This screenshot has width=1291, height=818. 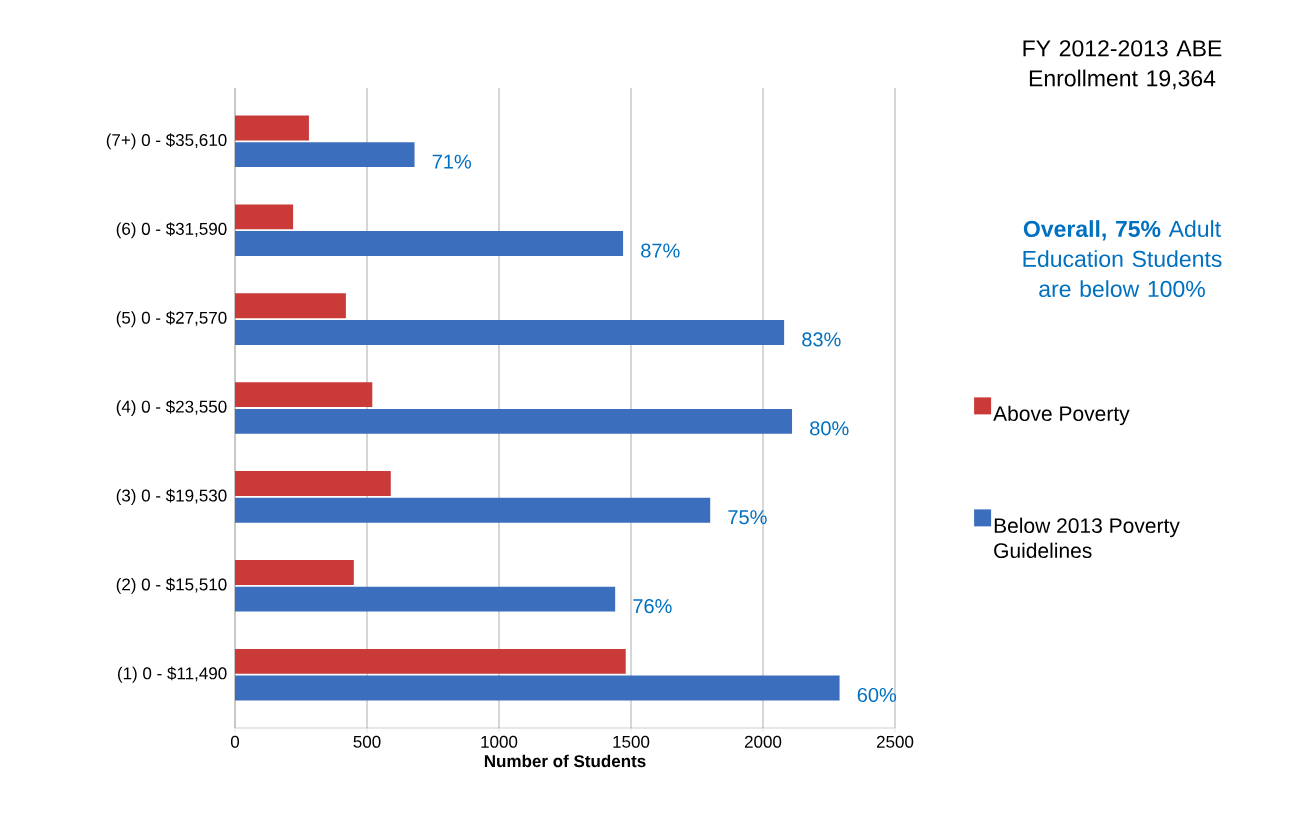 What do you see at coordinates (829, 428) in the screenshot?
I see `annotation: 80%` at bounding box center [829, 428].